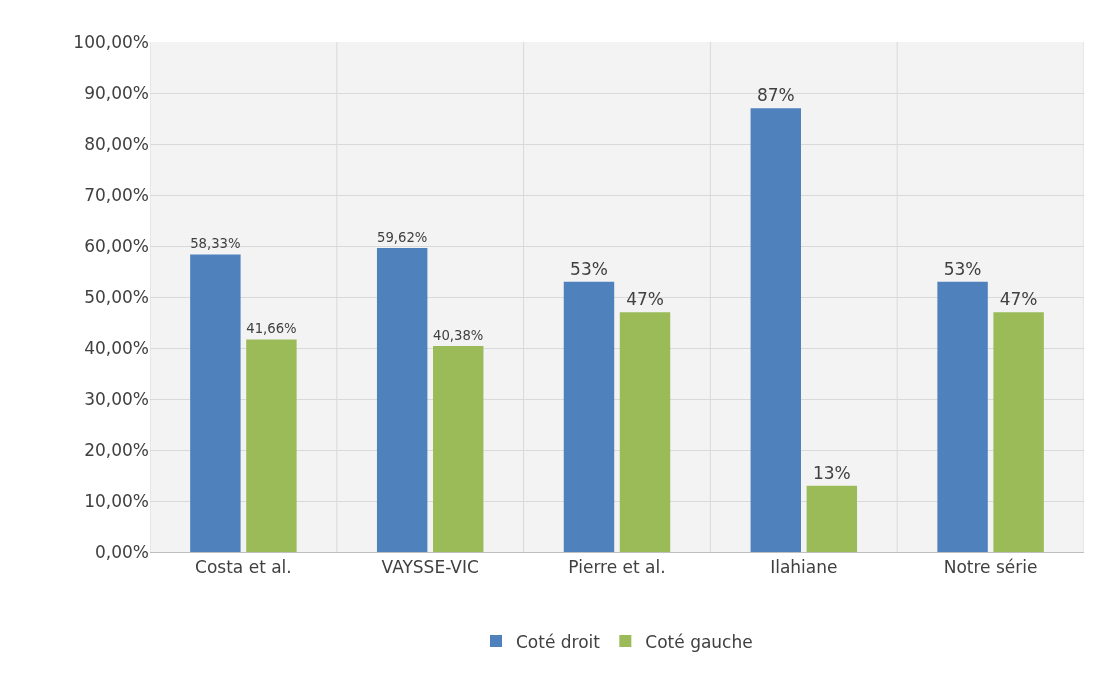 The height and width of the screenshot is (686, 1096). Describe the element at coordinates (121, 551) in the screenshot. I see `y-tick-label: 0,00%` at that location.